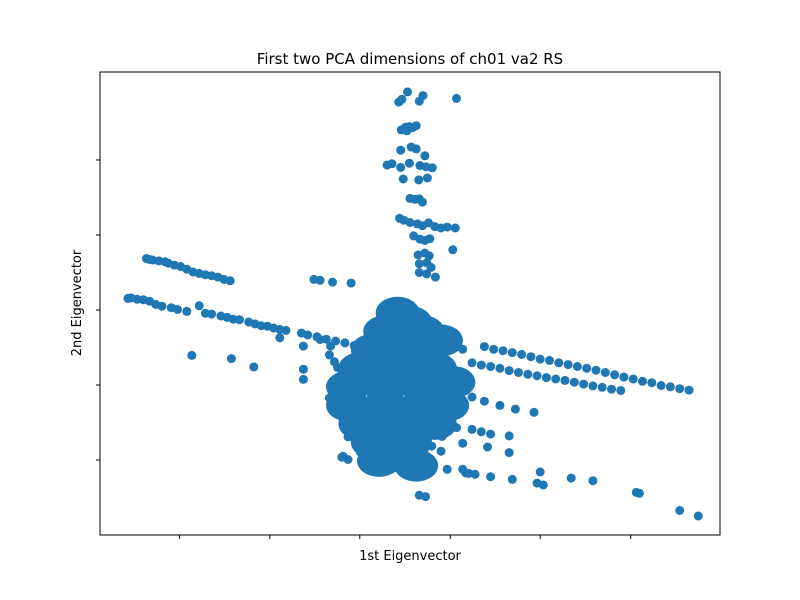  Describe the element at coordinates (410, 59) in the screenshot. I see `chart-title: First two PCA dimensions of ch01 va2 RS` at that location.